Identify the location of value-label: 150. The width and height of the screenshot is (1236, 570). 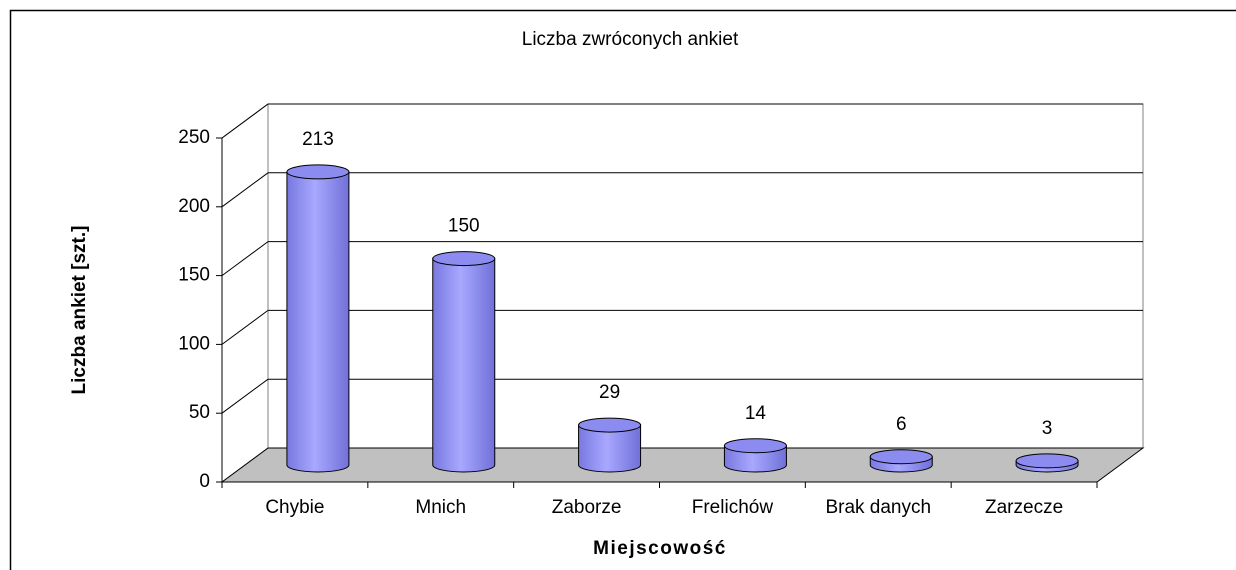
(464, 226).